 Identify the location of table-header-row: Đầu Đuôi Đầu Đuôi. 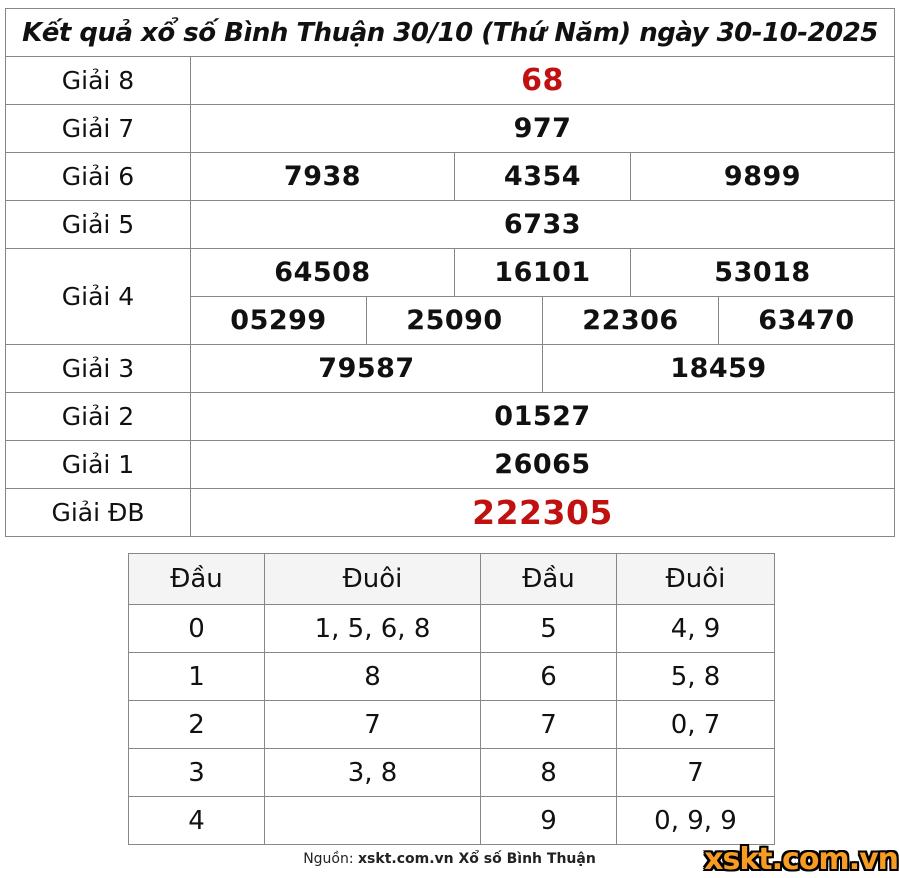
(451, 579).